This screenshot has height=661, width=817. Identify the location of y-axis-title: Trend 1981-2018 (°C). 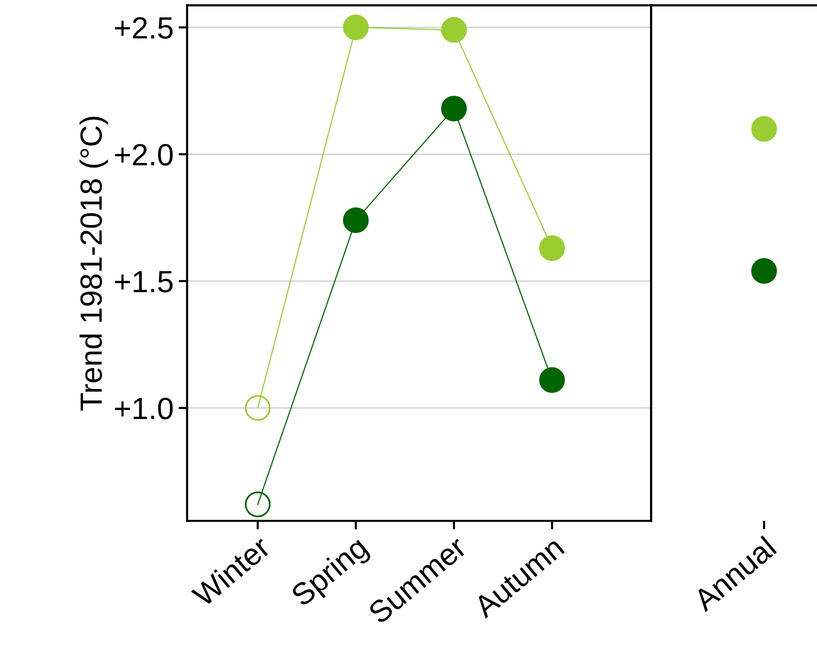
(94, 263).